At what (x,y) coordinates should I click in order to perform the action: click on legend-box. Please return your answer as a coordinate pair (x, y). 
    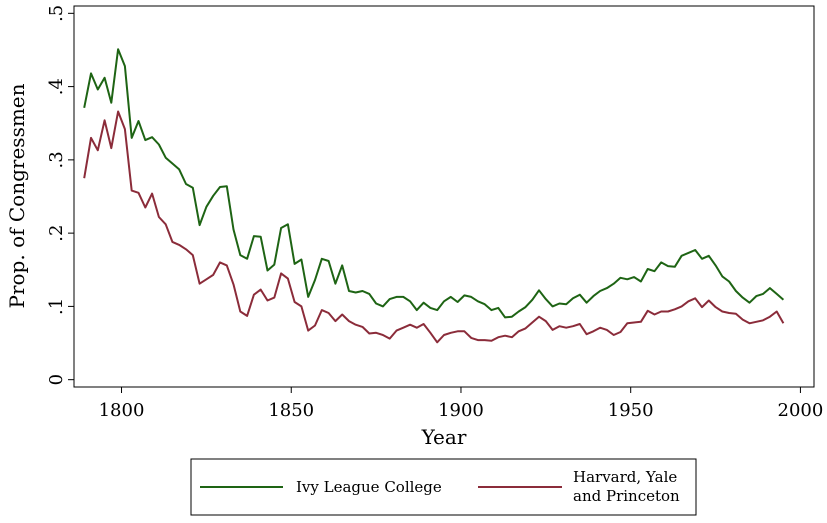
    Looking at the image, I should click on (443, 487).